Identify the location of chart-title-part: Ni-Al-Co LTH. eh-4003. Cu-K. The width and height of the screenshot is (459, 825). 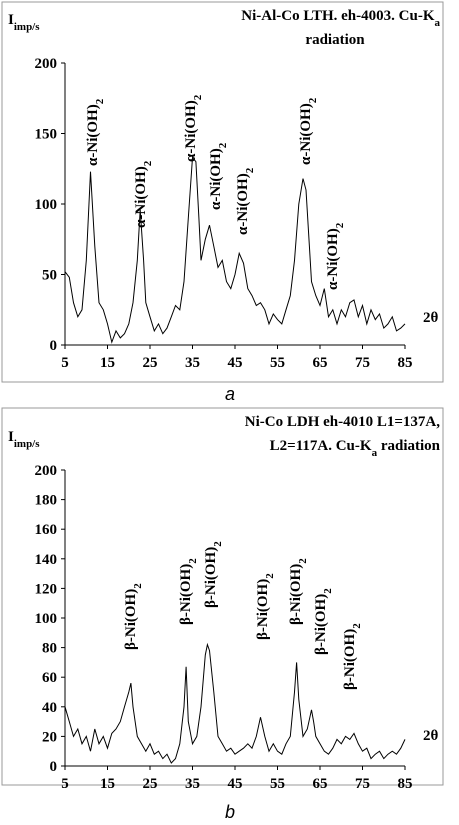
(338, 16).